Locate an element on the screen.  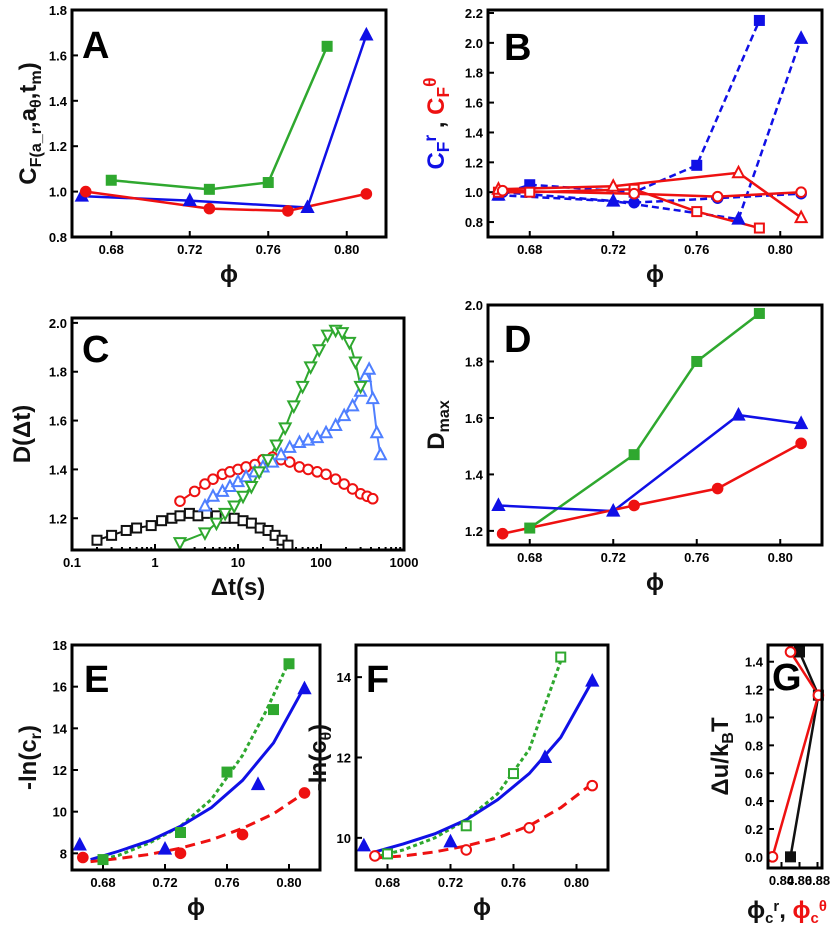
y-tick-label: 12 is located at coordinates (60, 770).